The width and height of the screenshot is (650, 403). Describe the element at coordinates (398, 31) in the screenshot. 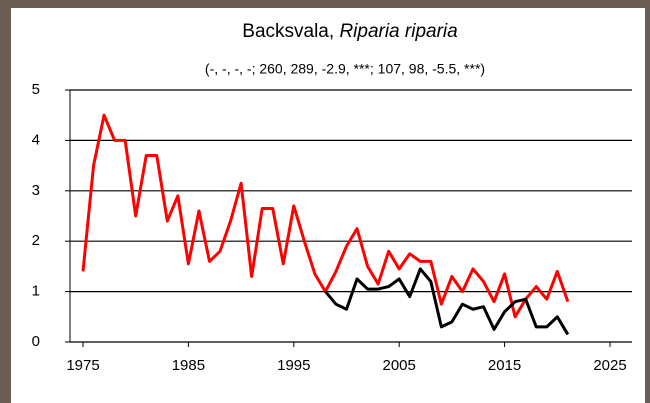

I see `title-species: Riparia riparia` at that location.